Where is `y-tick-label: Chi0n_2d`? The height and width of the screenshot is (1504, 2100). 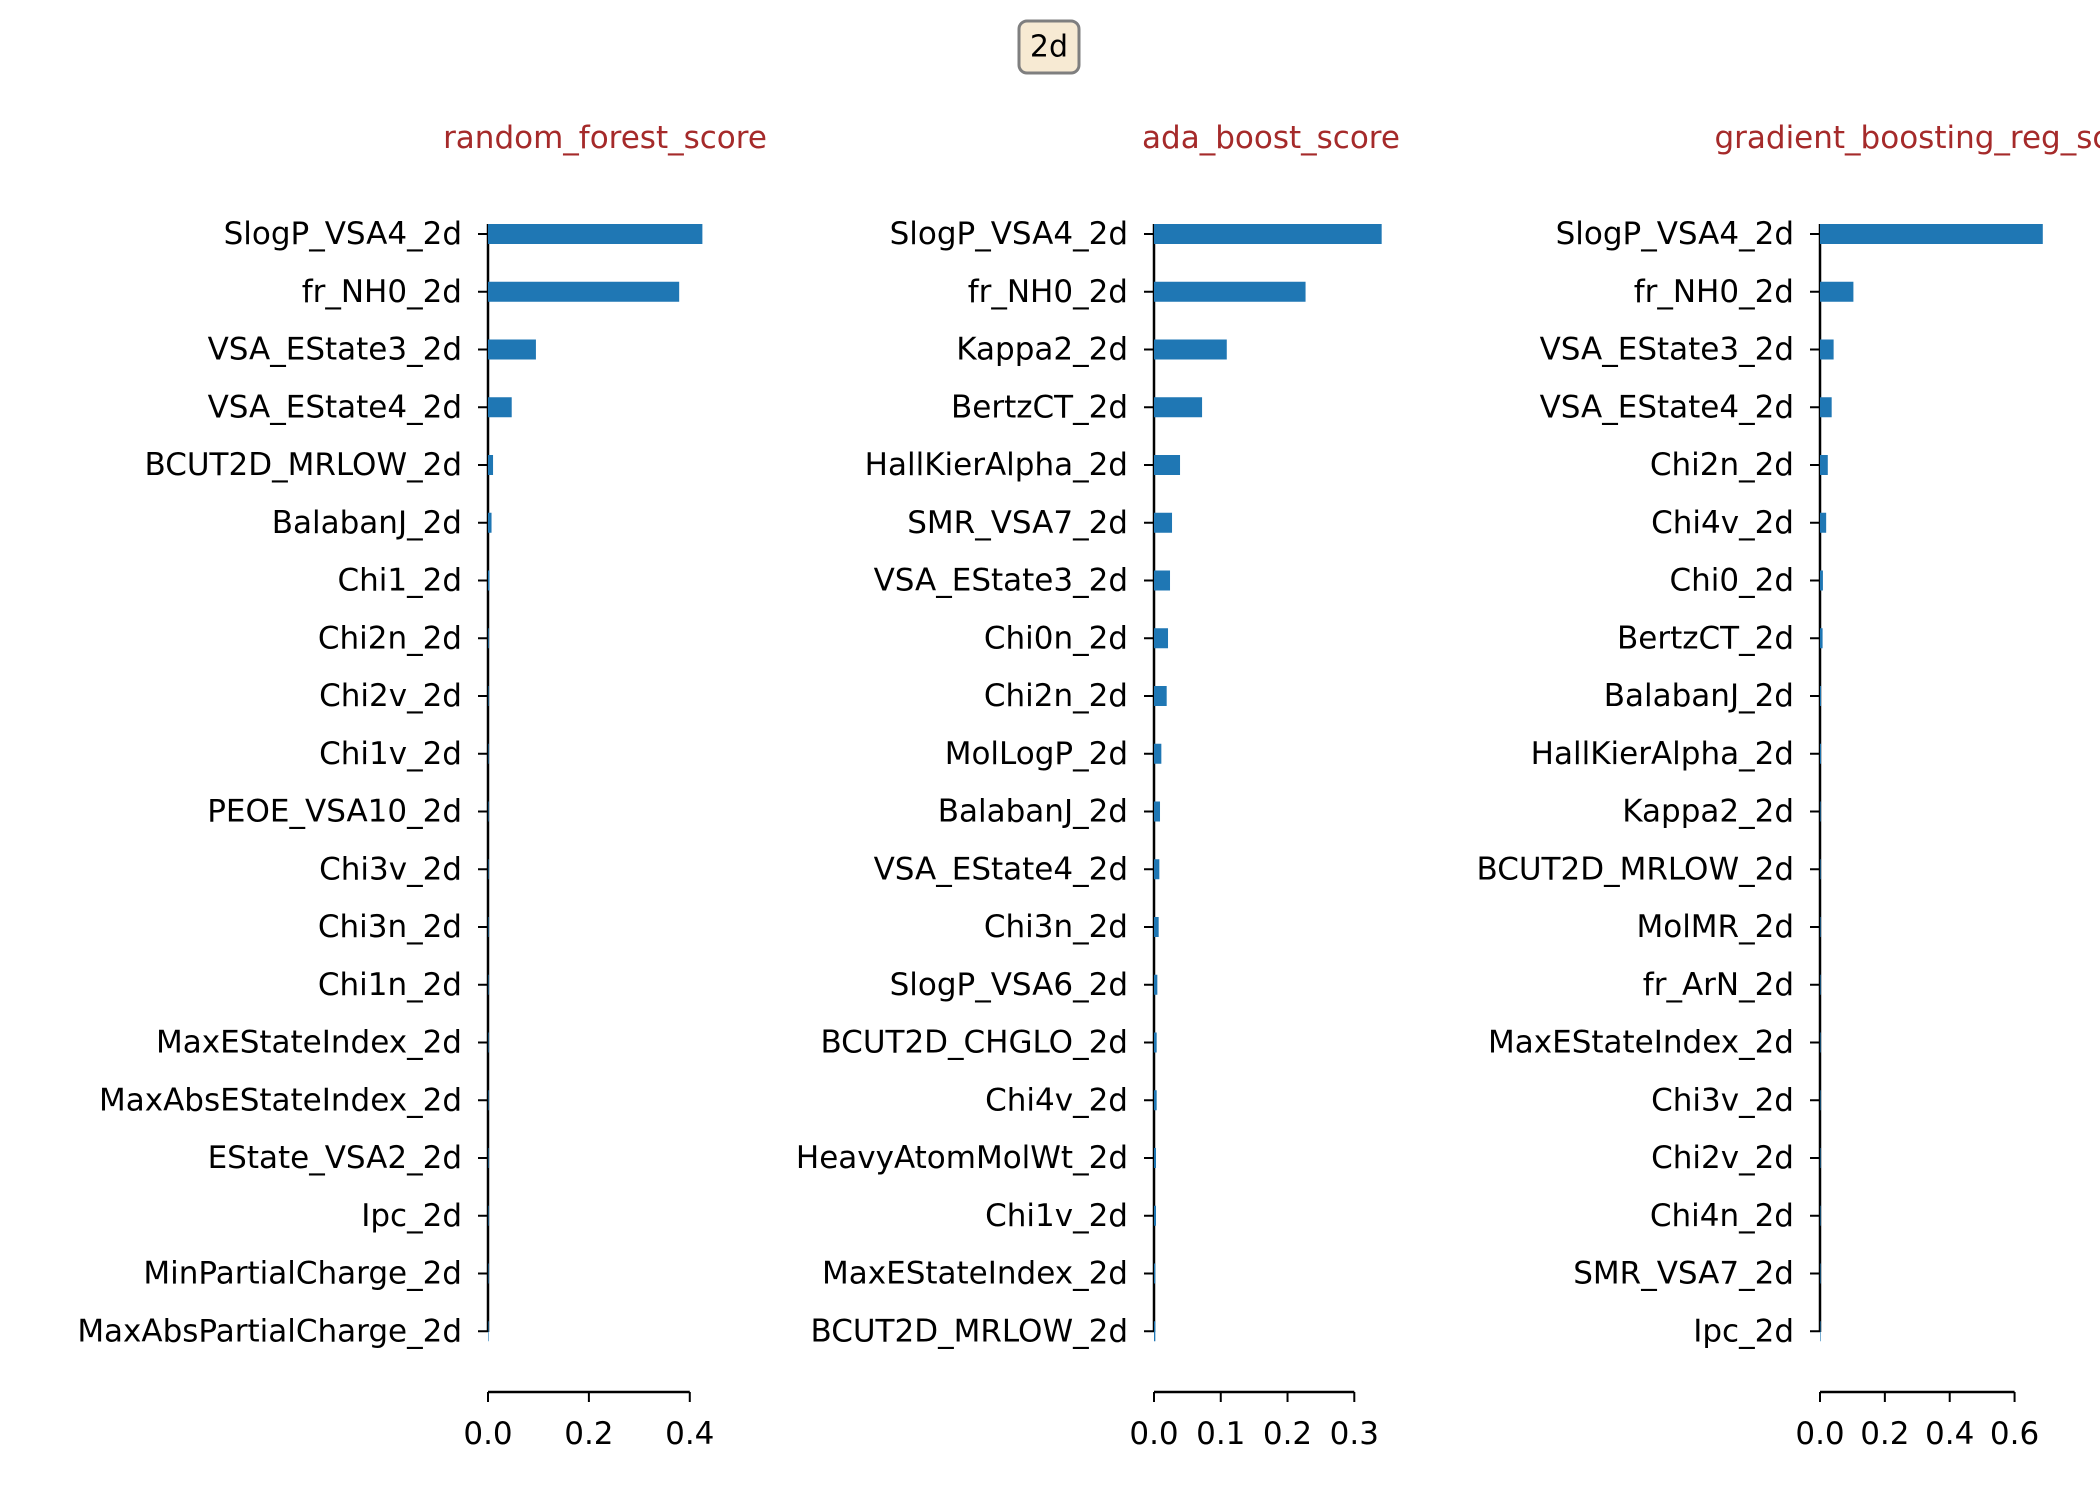
y-tick-label: Chi0n_2d is located at coordinates (1056, 638).